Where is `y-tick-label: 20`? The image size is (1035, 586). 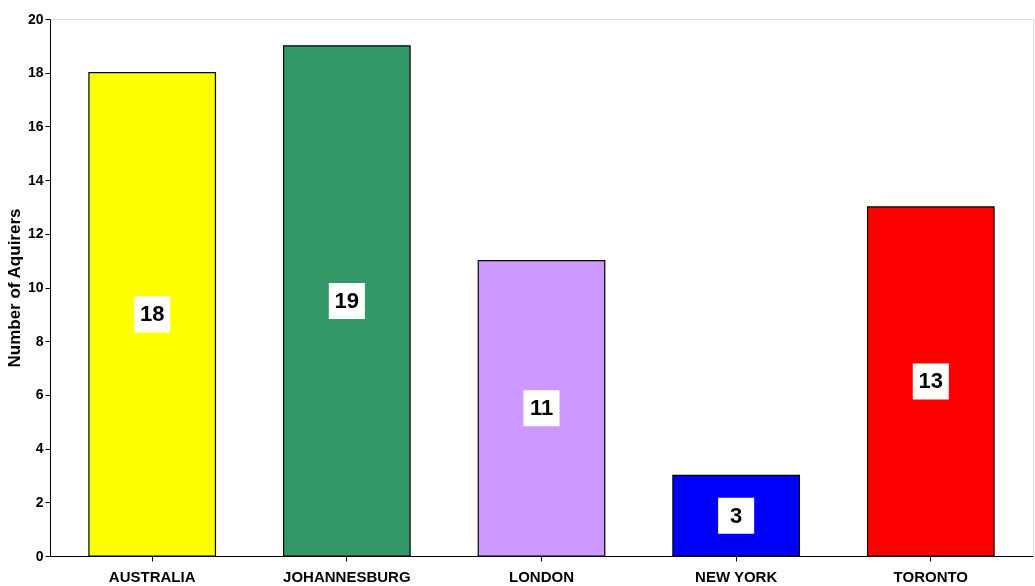
y-tick-label: 20 is located at coordinates (35, 18).